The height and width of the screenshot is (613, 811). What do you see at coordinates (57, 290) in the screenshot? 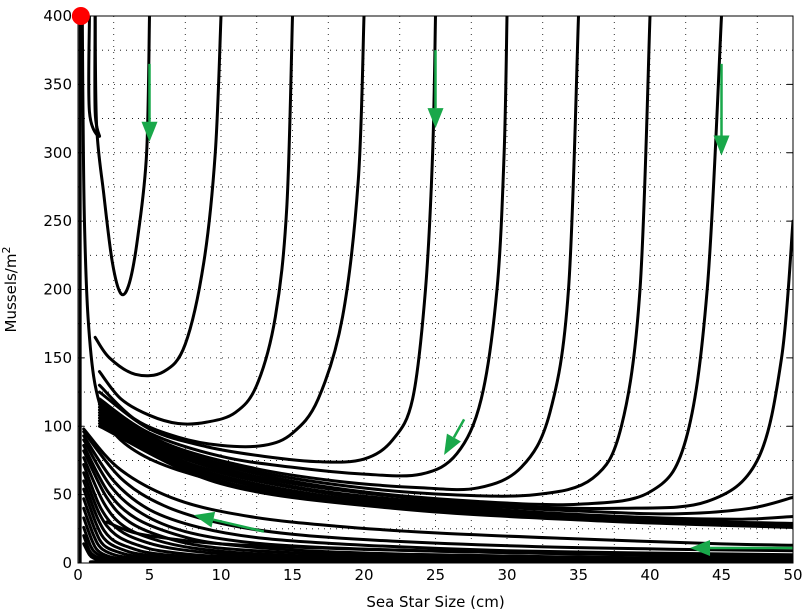
I see `y-tick-label: 200` at bounding box center [57, 290].